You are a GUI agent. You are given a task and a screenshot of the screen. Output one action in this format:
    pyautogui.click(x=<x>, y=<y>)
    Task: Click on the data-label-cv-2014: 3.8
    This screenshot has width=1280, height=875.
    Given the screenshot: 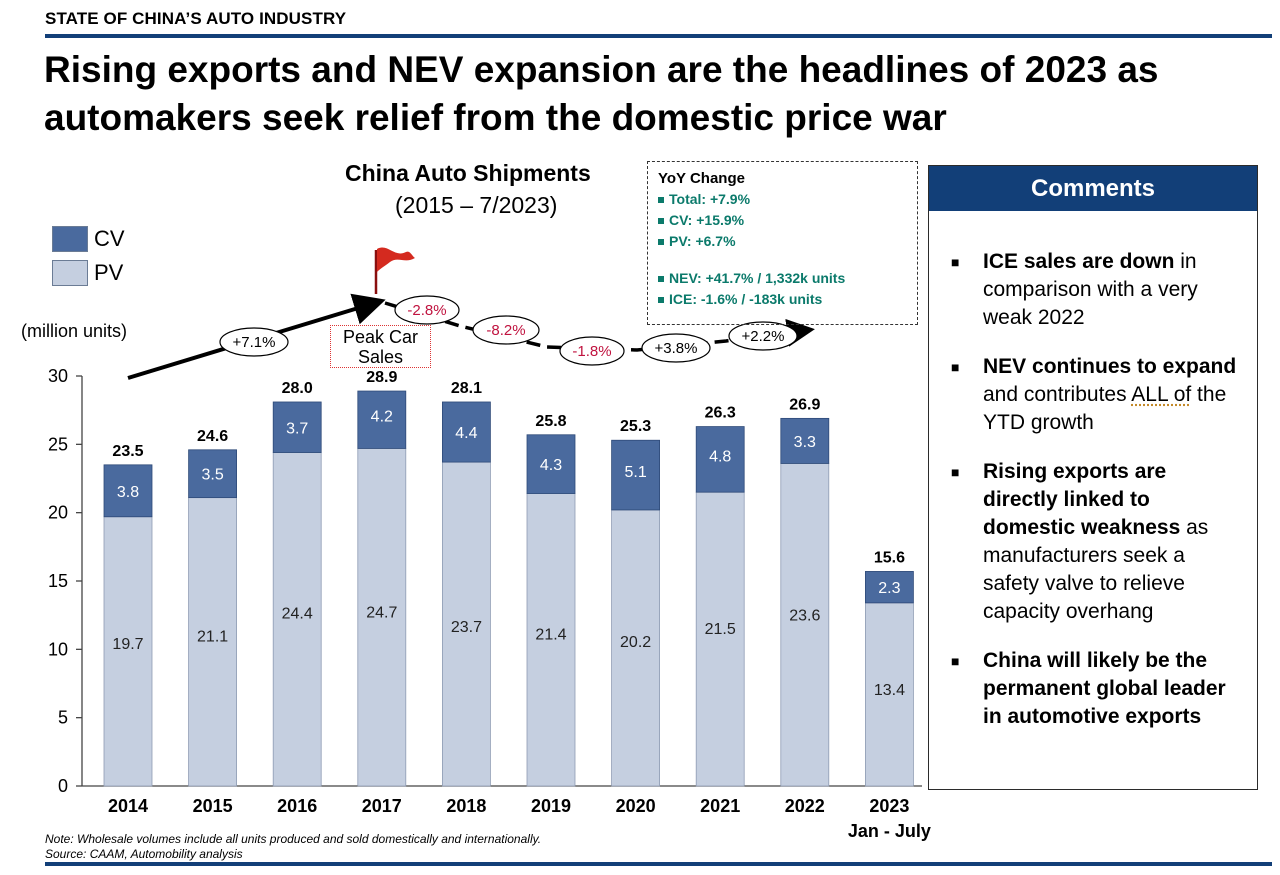 What is the action you would take?
    pyautogui.click(x=128, y=492)
    